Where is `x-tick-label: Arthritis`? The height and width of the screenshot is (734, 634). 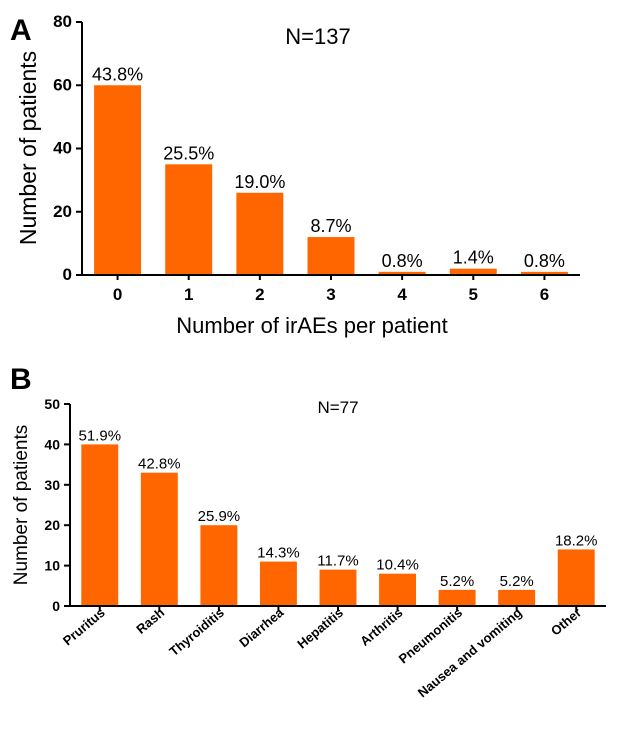
x-tick-label: Arthritis is located at coordinates (381, 627).